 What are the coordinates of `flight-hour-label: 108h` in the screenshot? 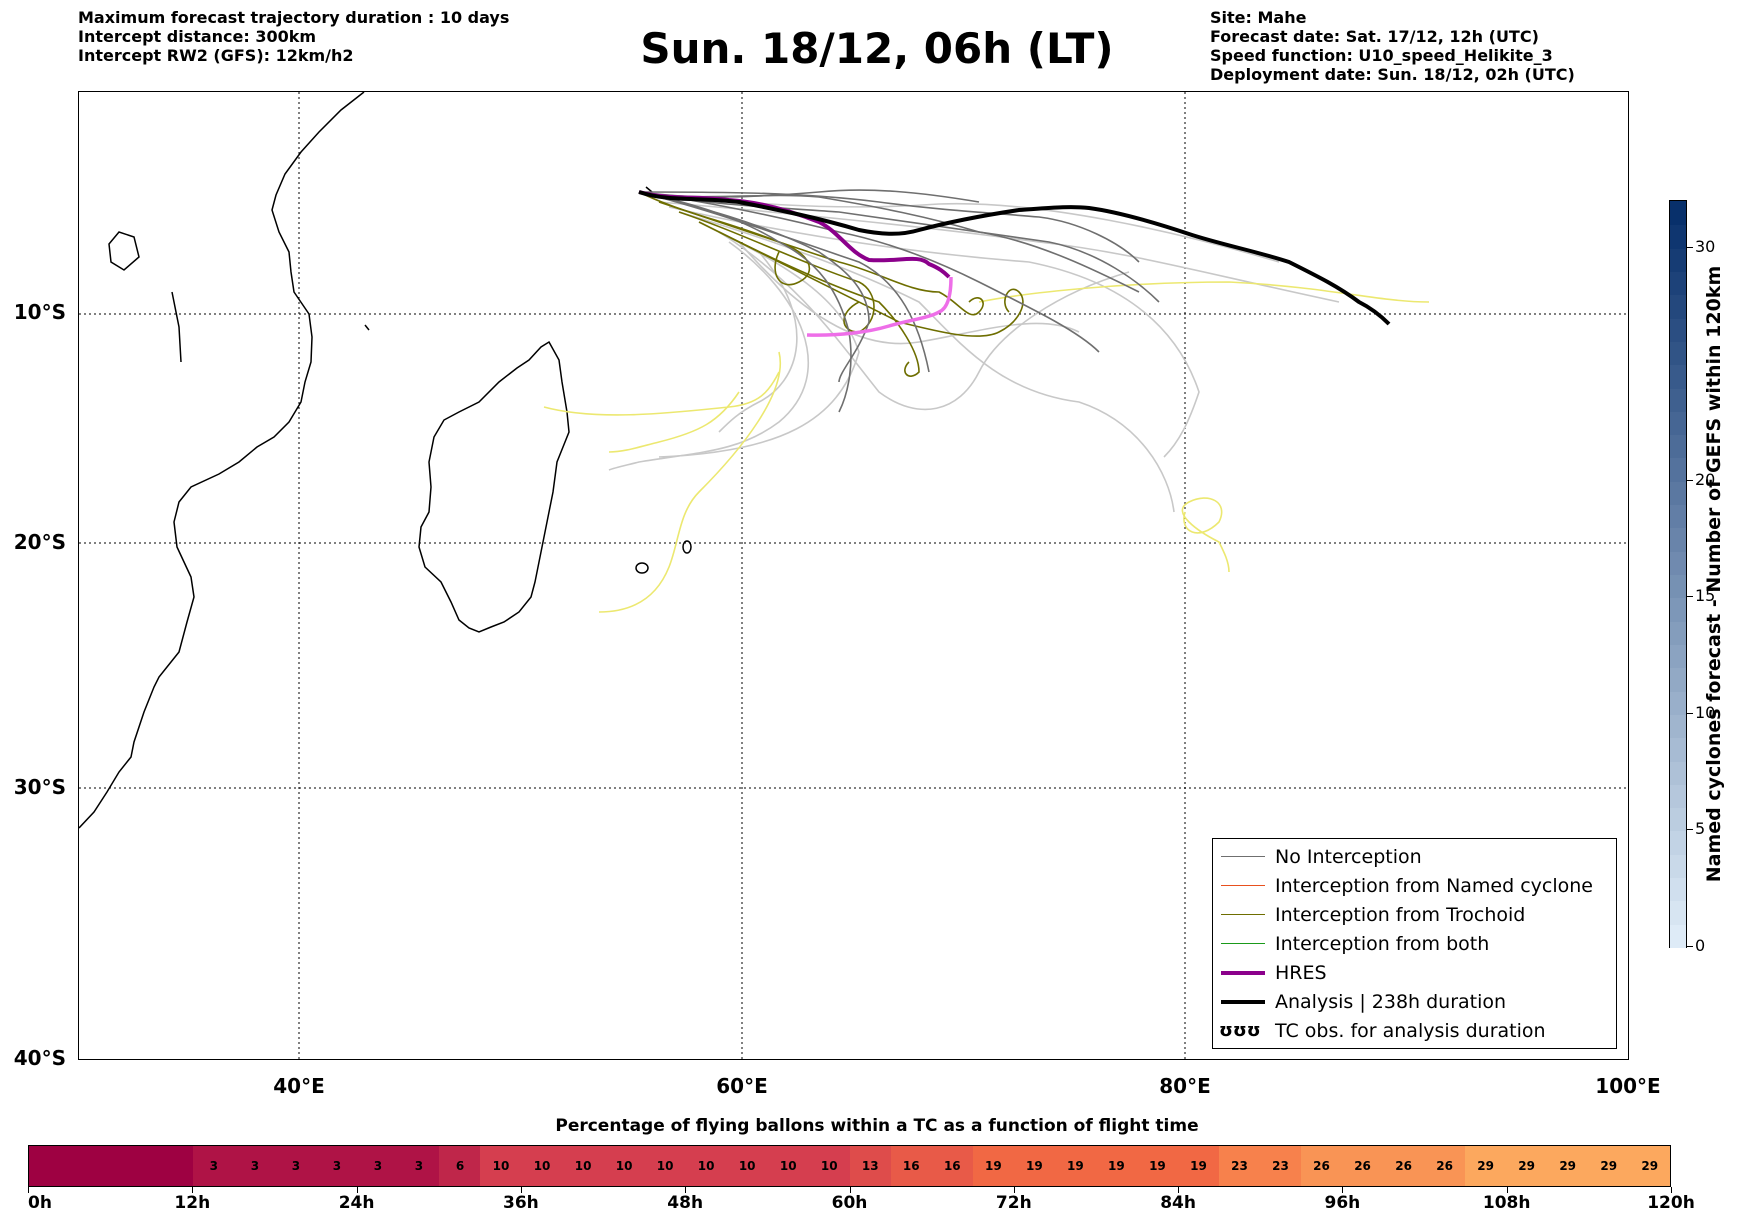 It's located at (1506, 1203).